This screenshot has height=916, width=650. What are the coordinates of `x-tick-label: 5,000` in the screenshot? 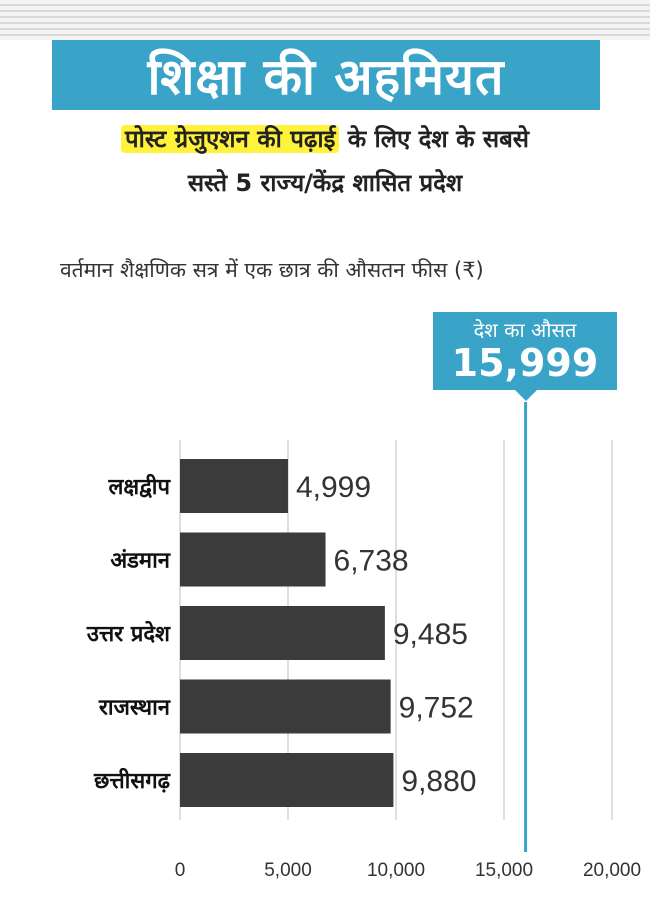 It's located at (288, 870).